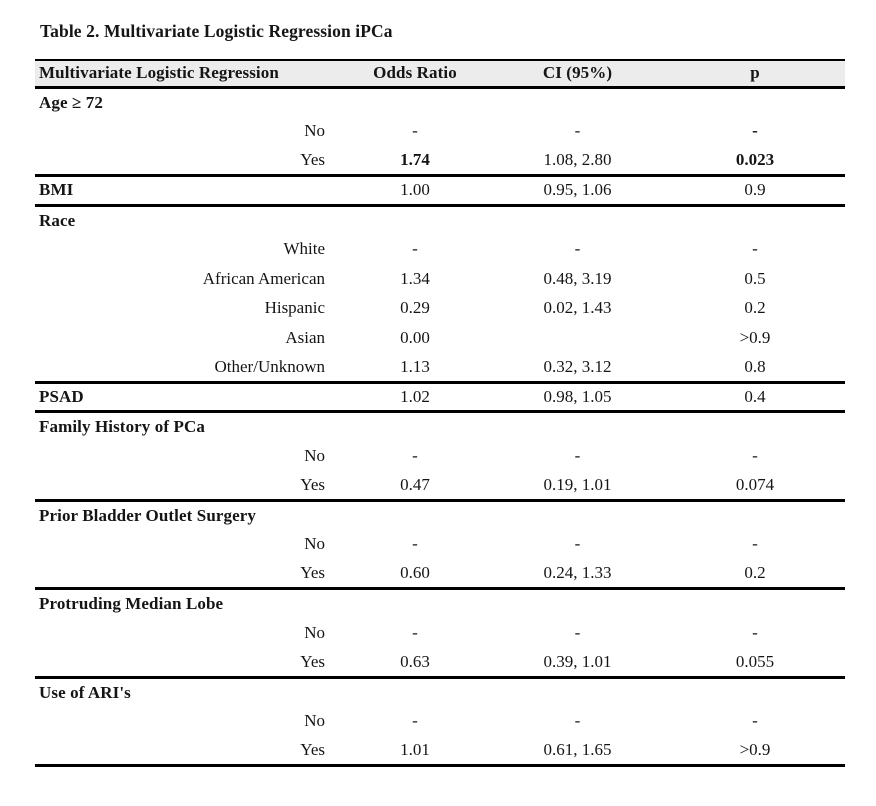 The width and height of the screenshot is (876, 806). I want to click on table-group: Age ≥ 72 No - - - Yes 1.74 1.08, 2.80 0.023, so click(440, 131).